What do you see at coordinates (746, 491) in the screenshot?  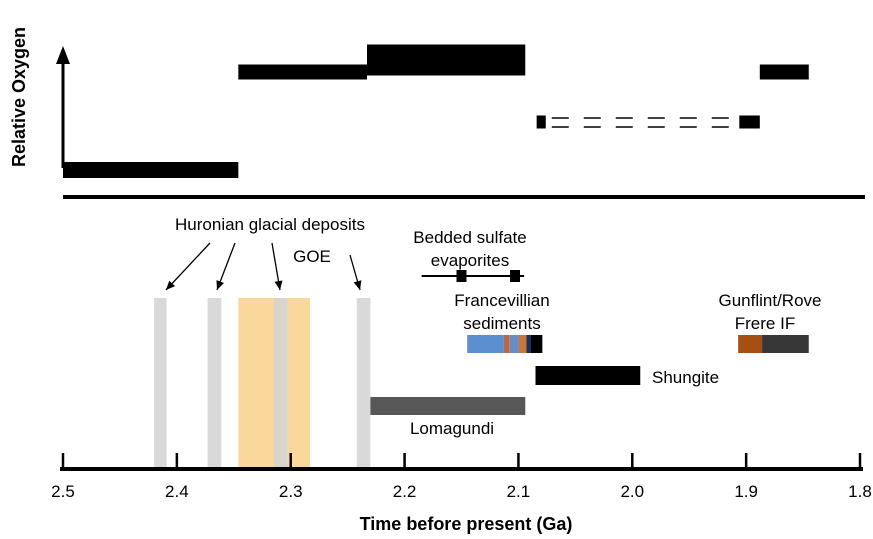 I see `x-tick-label-7: 1.9` at bounding box center [746, 491].